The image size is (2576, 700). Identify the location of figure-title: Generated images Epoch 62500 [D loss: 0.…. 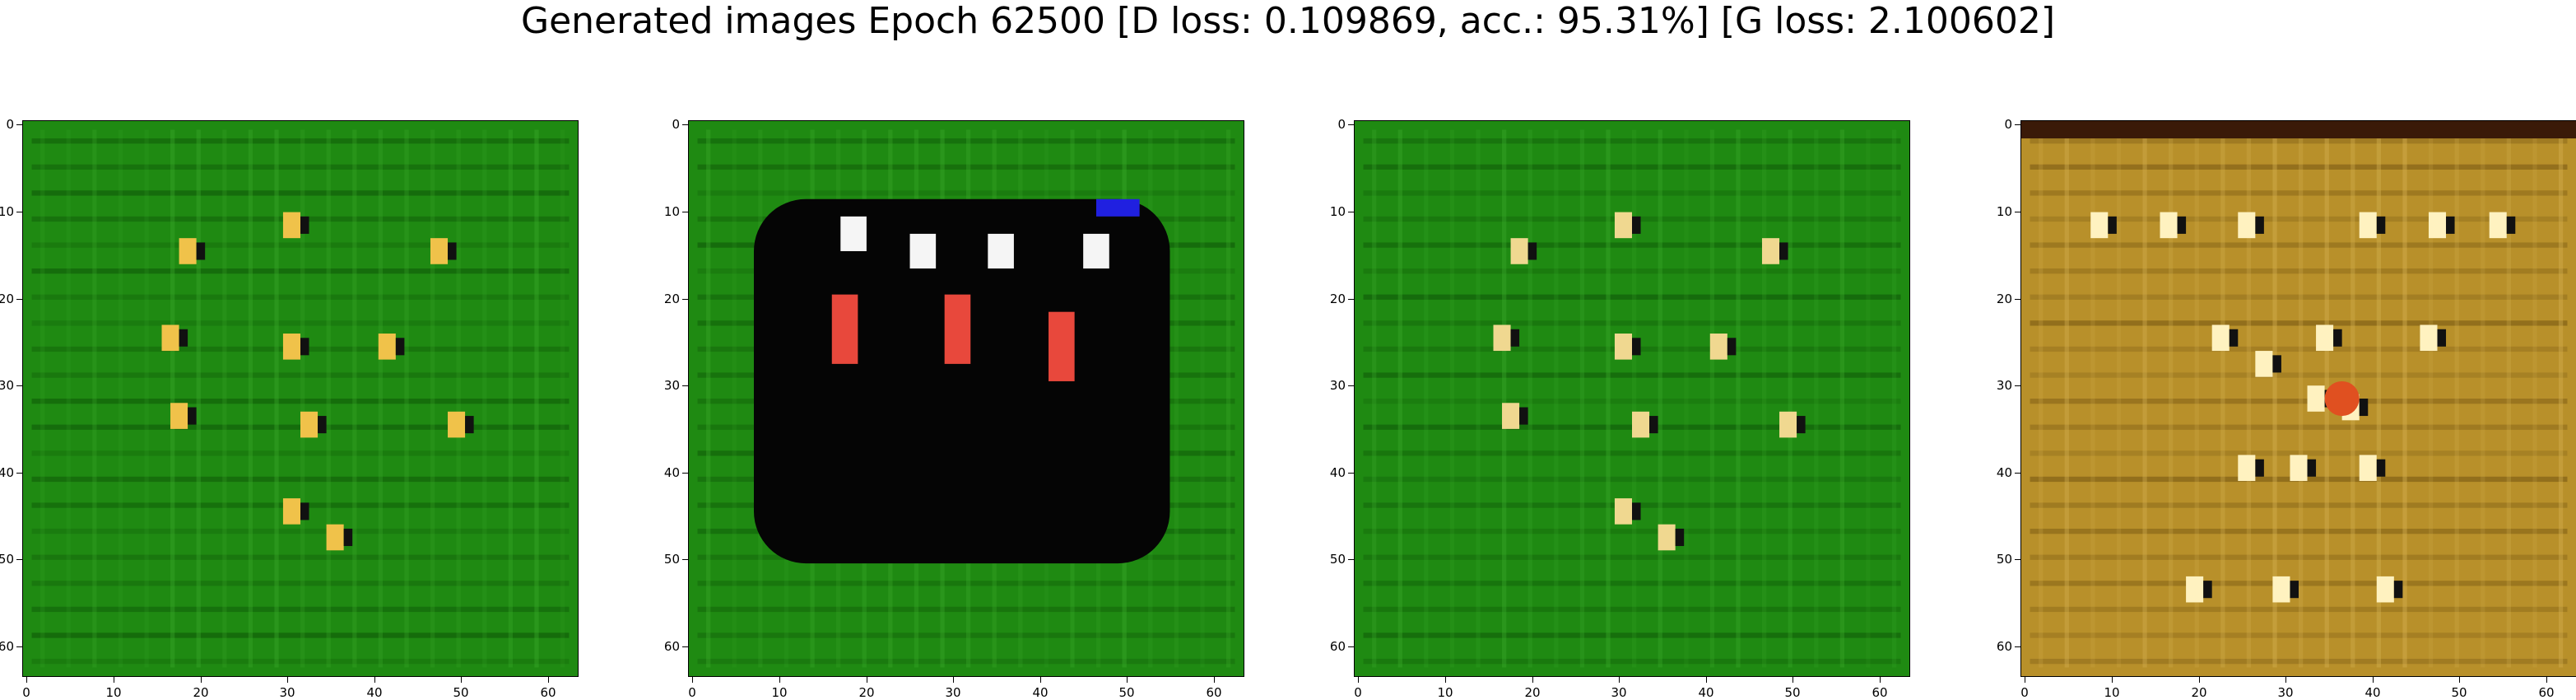
(1288, 21).